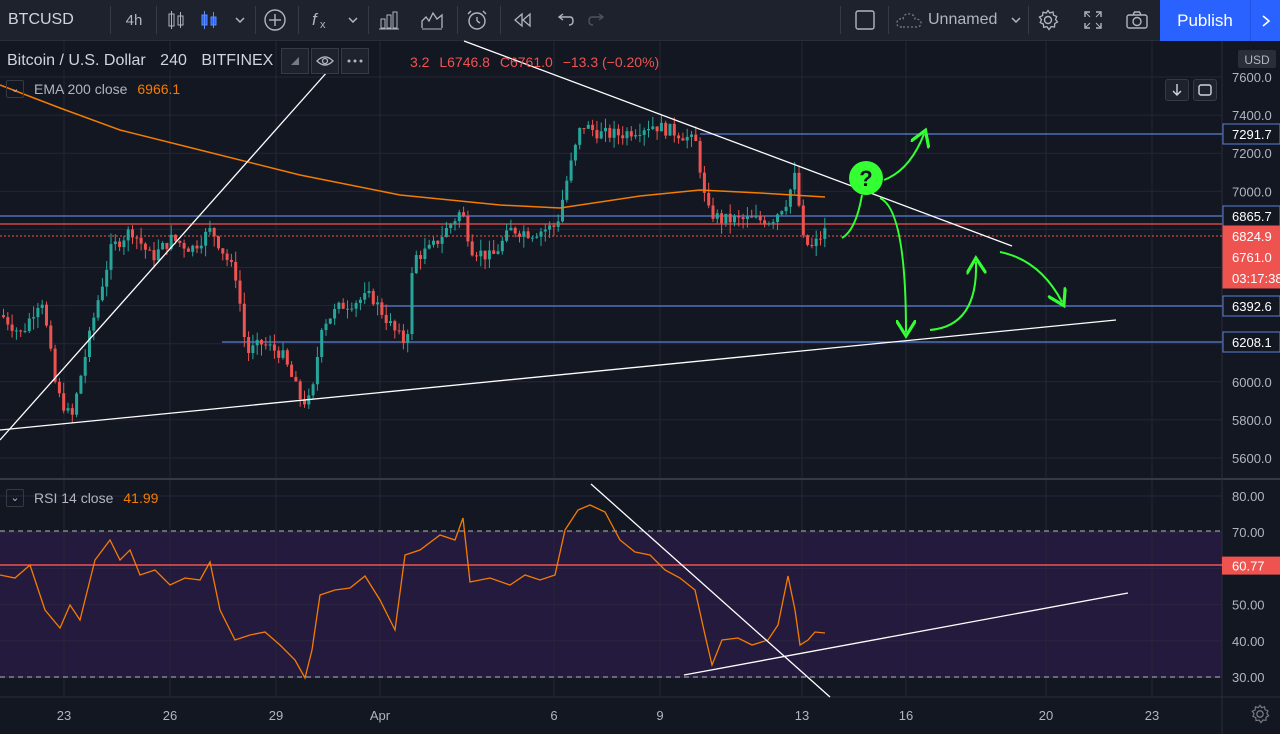 This screenshot has height=734, width=1280. What do you see at coordinates (526, 62) in the screenshot?
I see `ohlc-close: C6761.0` at bounding box center [526, 62].